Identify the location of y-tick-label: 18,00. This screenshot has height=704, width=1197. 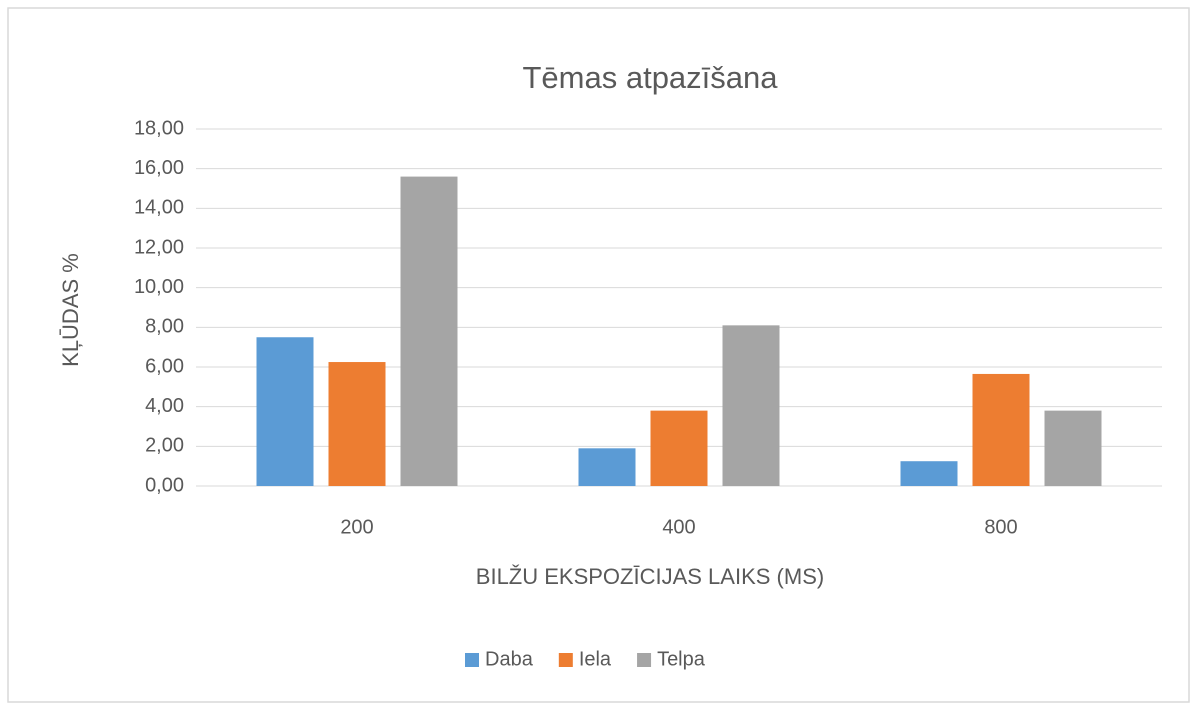
(159, 128).